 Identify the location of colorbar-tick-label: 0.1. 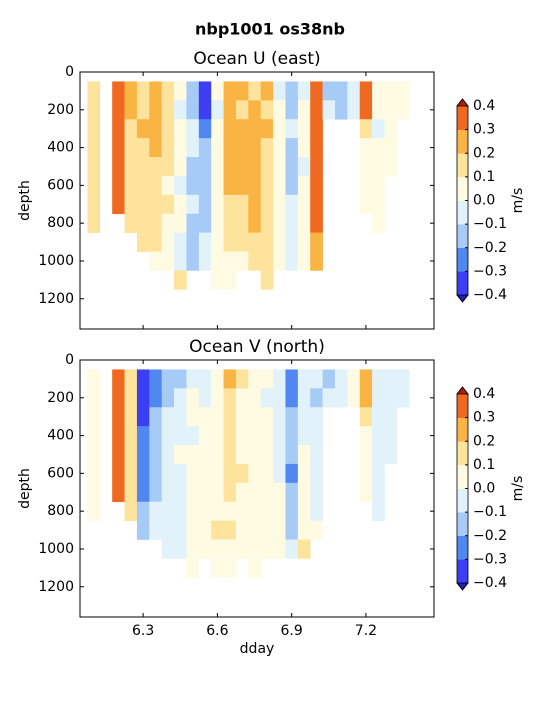
(484, 465).